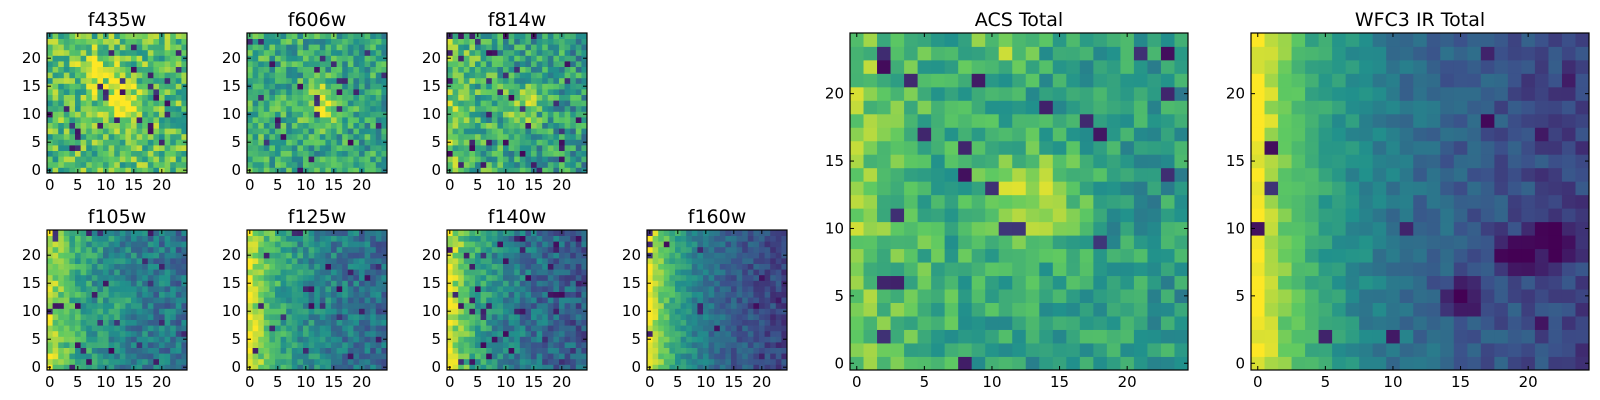 Image resolution: width=1600 pixels, height=400 pixels. I want to click on axes-frame, so click(117, 103).